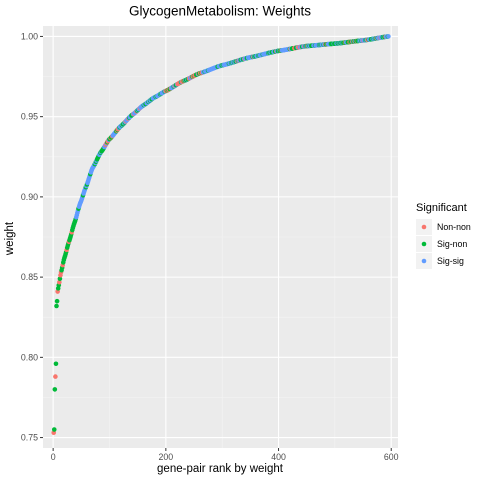 Image resolution: width=480 pixels, height=480 pixels. Describe the element at coordinates (220, 469) in the screenshot. I see `x-axis-title: gene-pair rank by weight` at that location.